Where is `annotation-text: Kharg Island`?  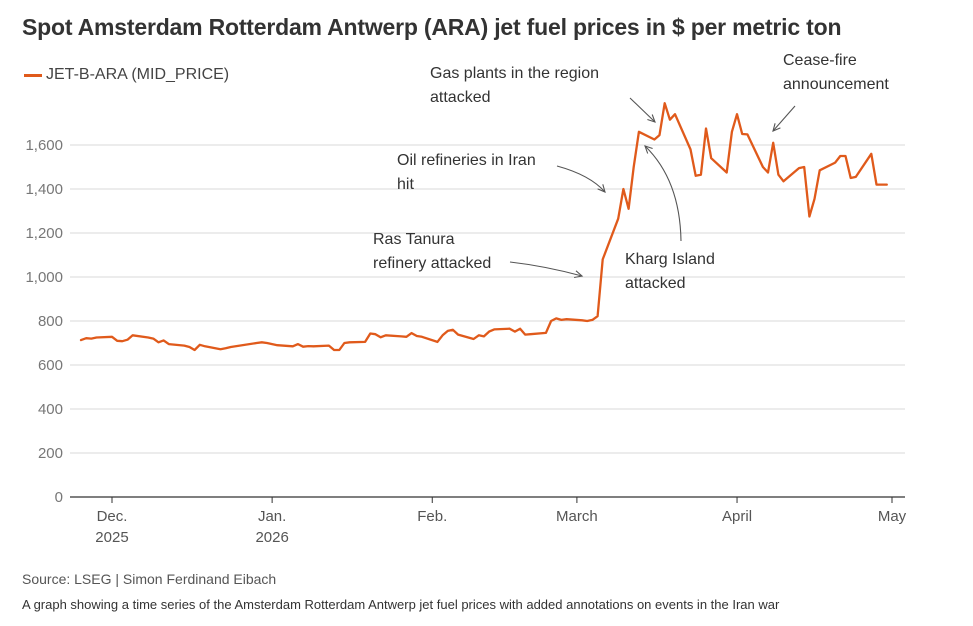 annotation-text: Kharg Island is located at coordinates (670, 259).